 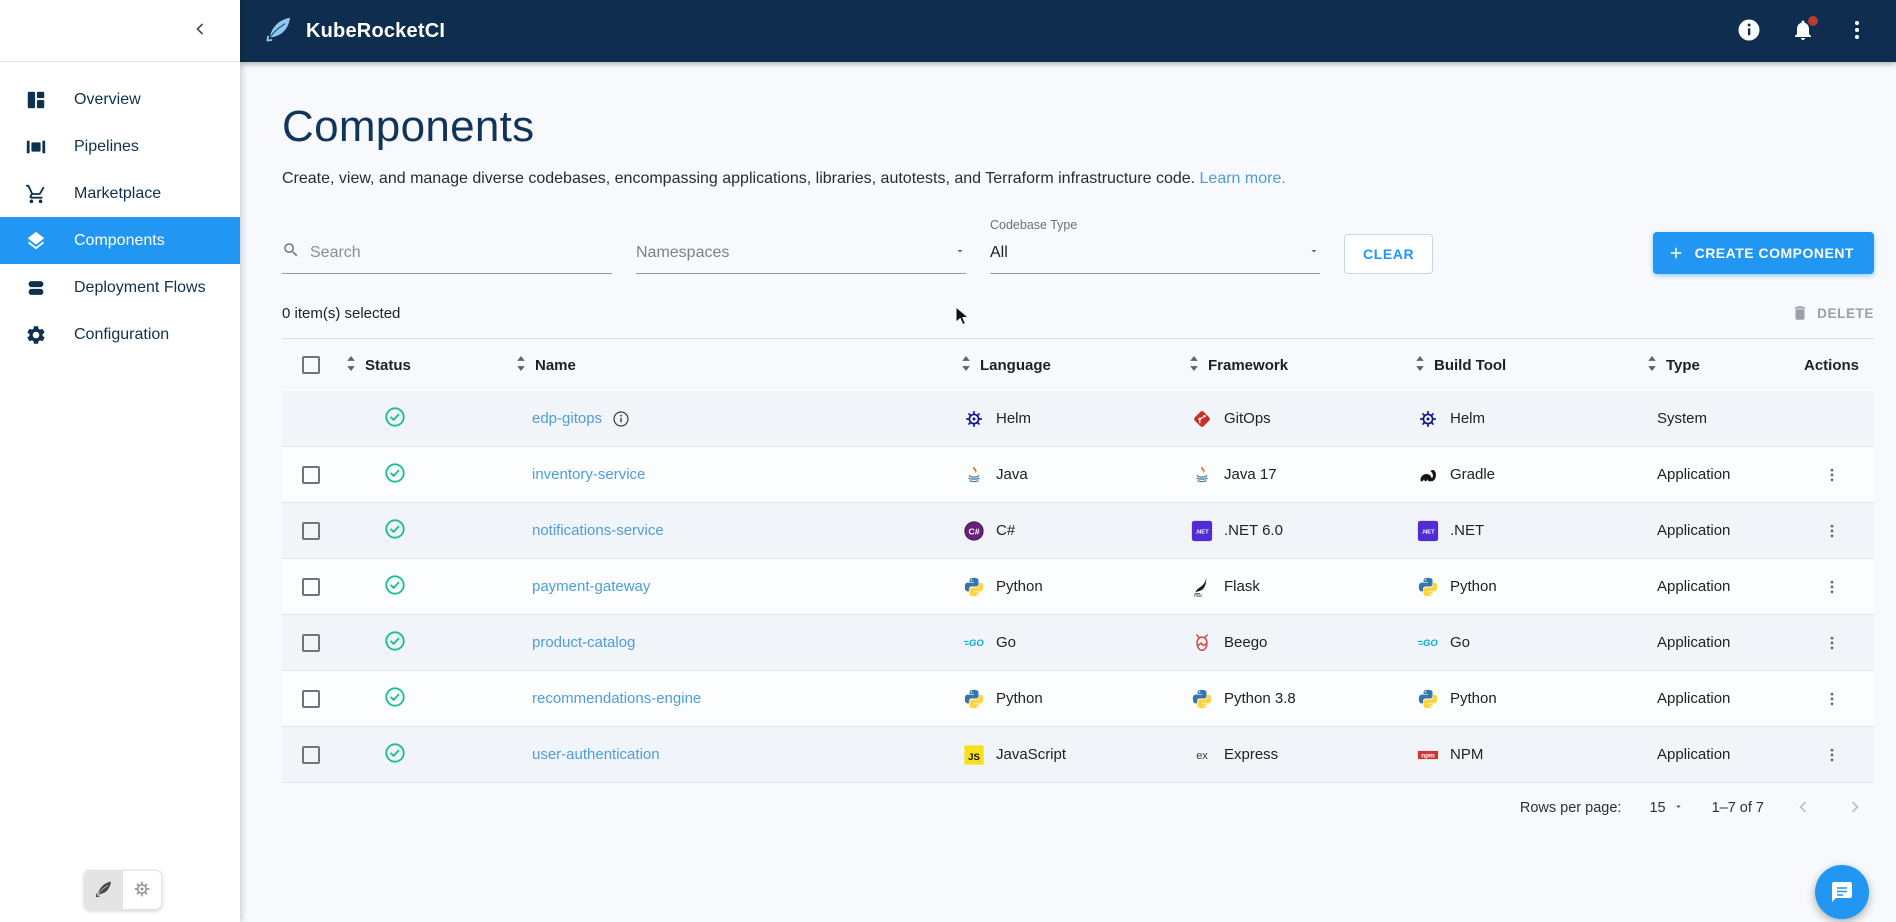 What do you see at coordinates (1078, 321) in the screenshot?
I see `selection-bar: 0 item(s) selected DELETE` at bounding box center [1078, 321].